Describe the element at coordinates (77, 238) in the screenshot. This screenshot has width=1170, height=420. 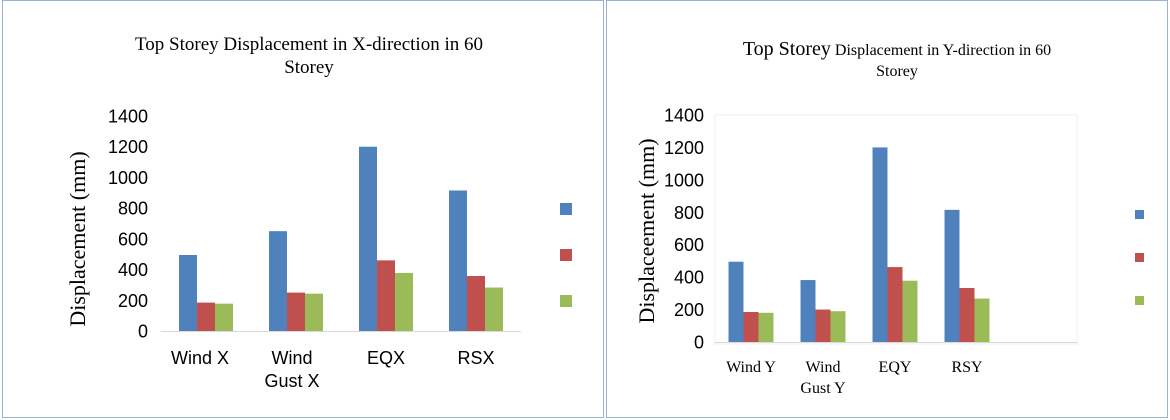
I see `y-axis-label: Displacement (mm)` at that location.